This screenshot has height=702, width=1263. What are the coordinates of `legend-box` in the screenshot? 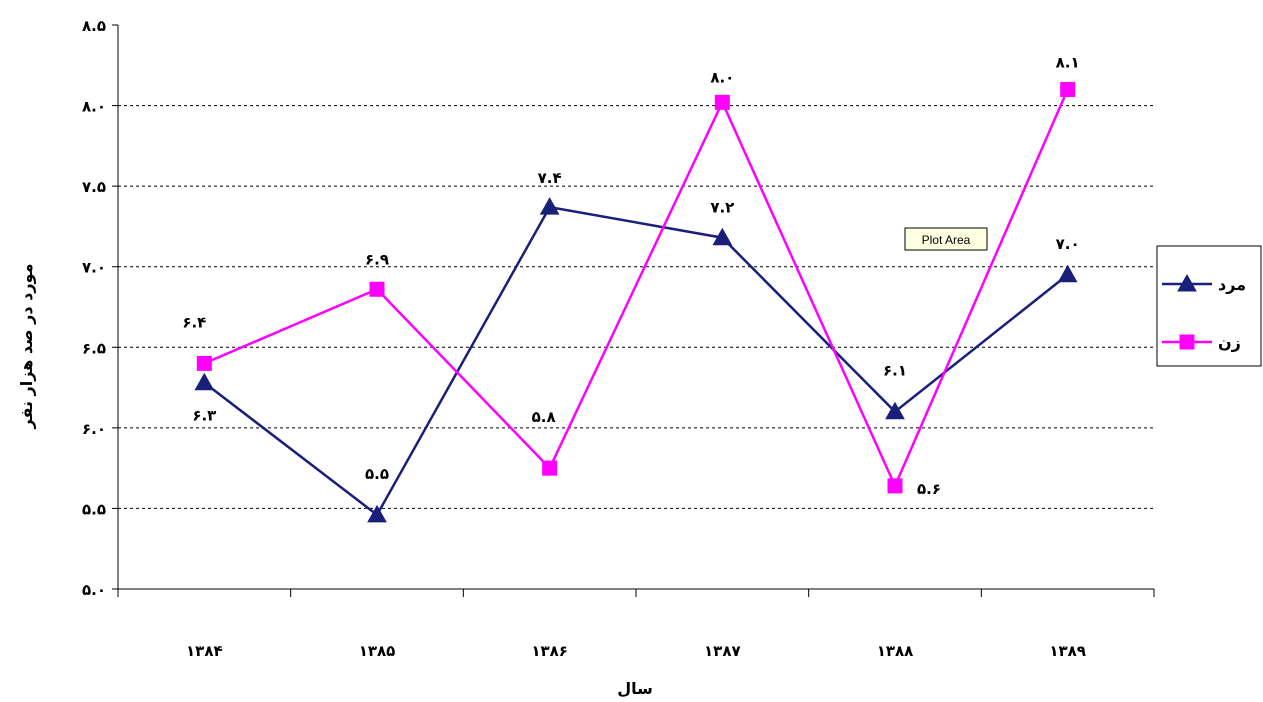 It's located at (1209, 306).